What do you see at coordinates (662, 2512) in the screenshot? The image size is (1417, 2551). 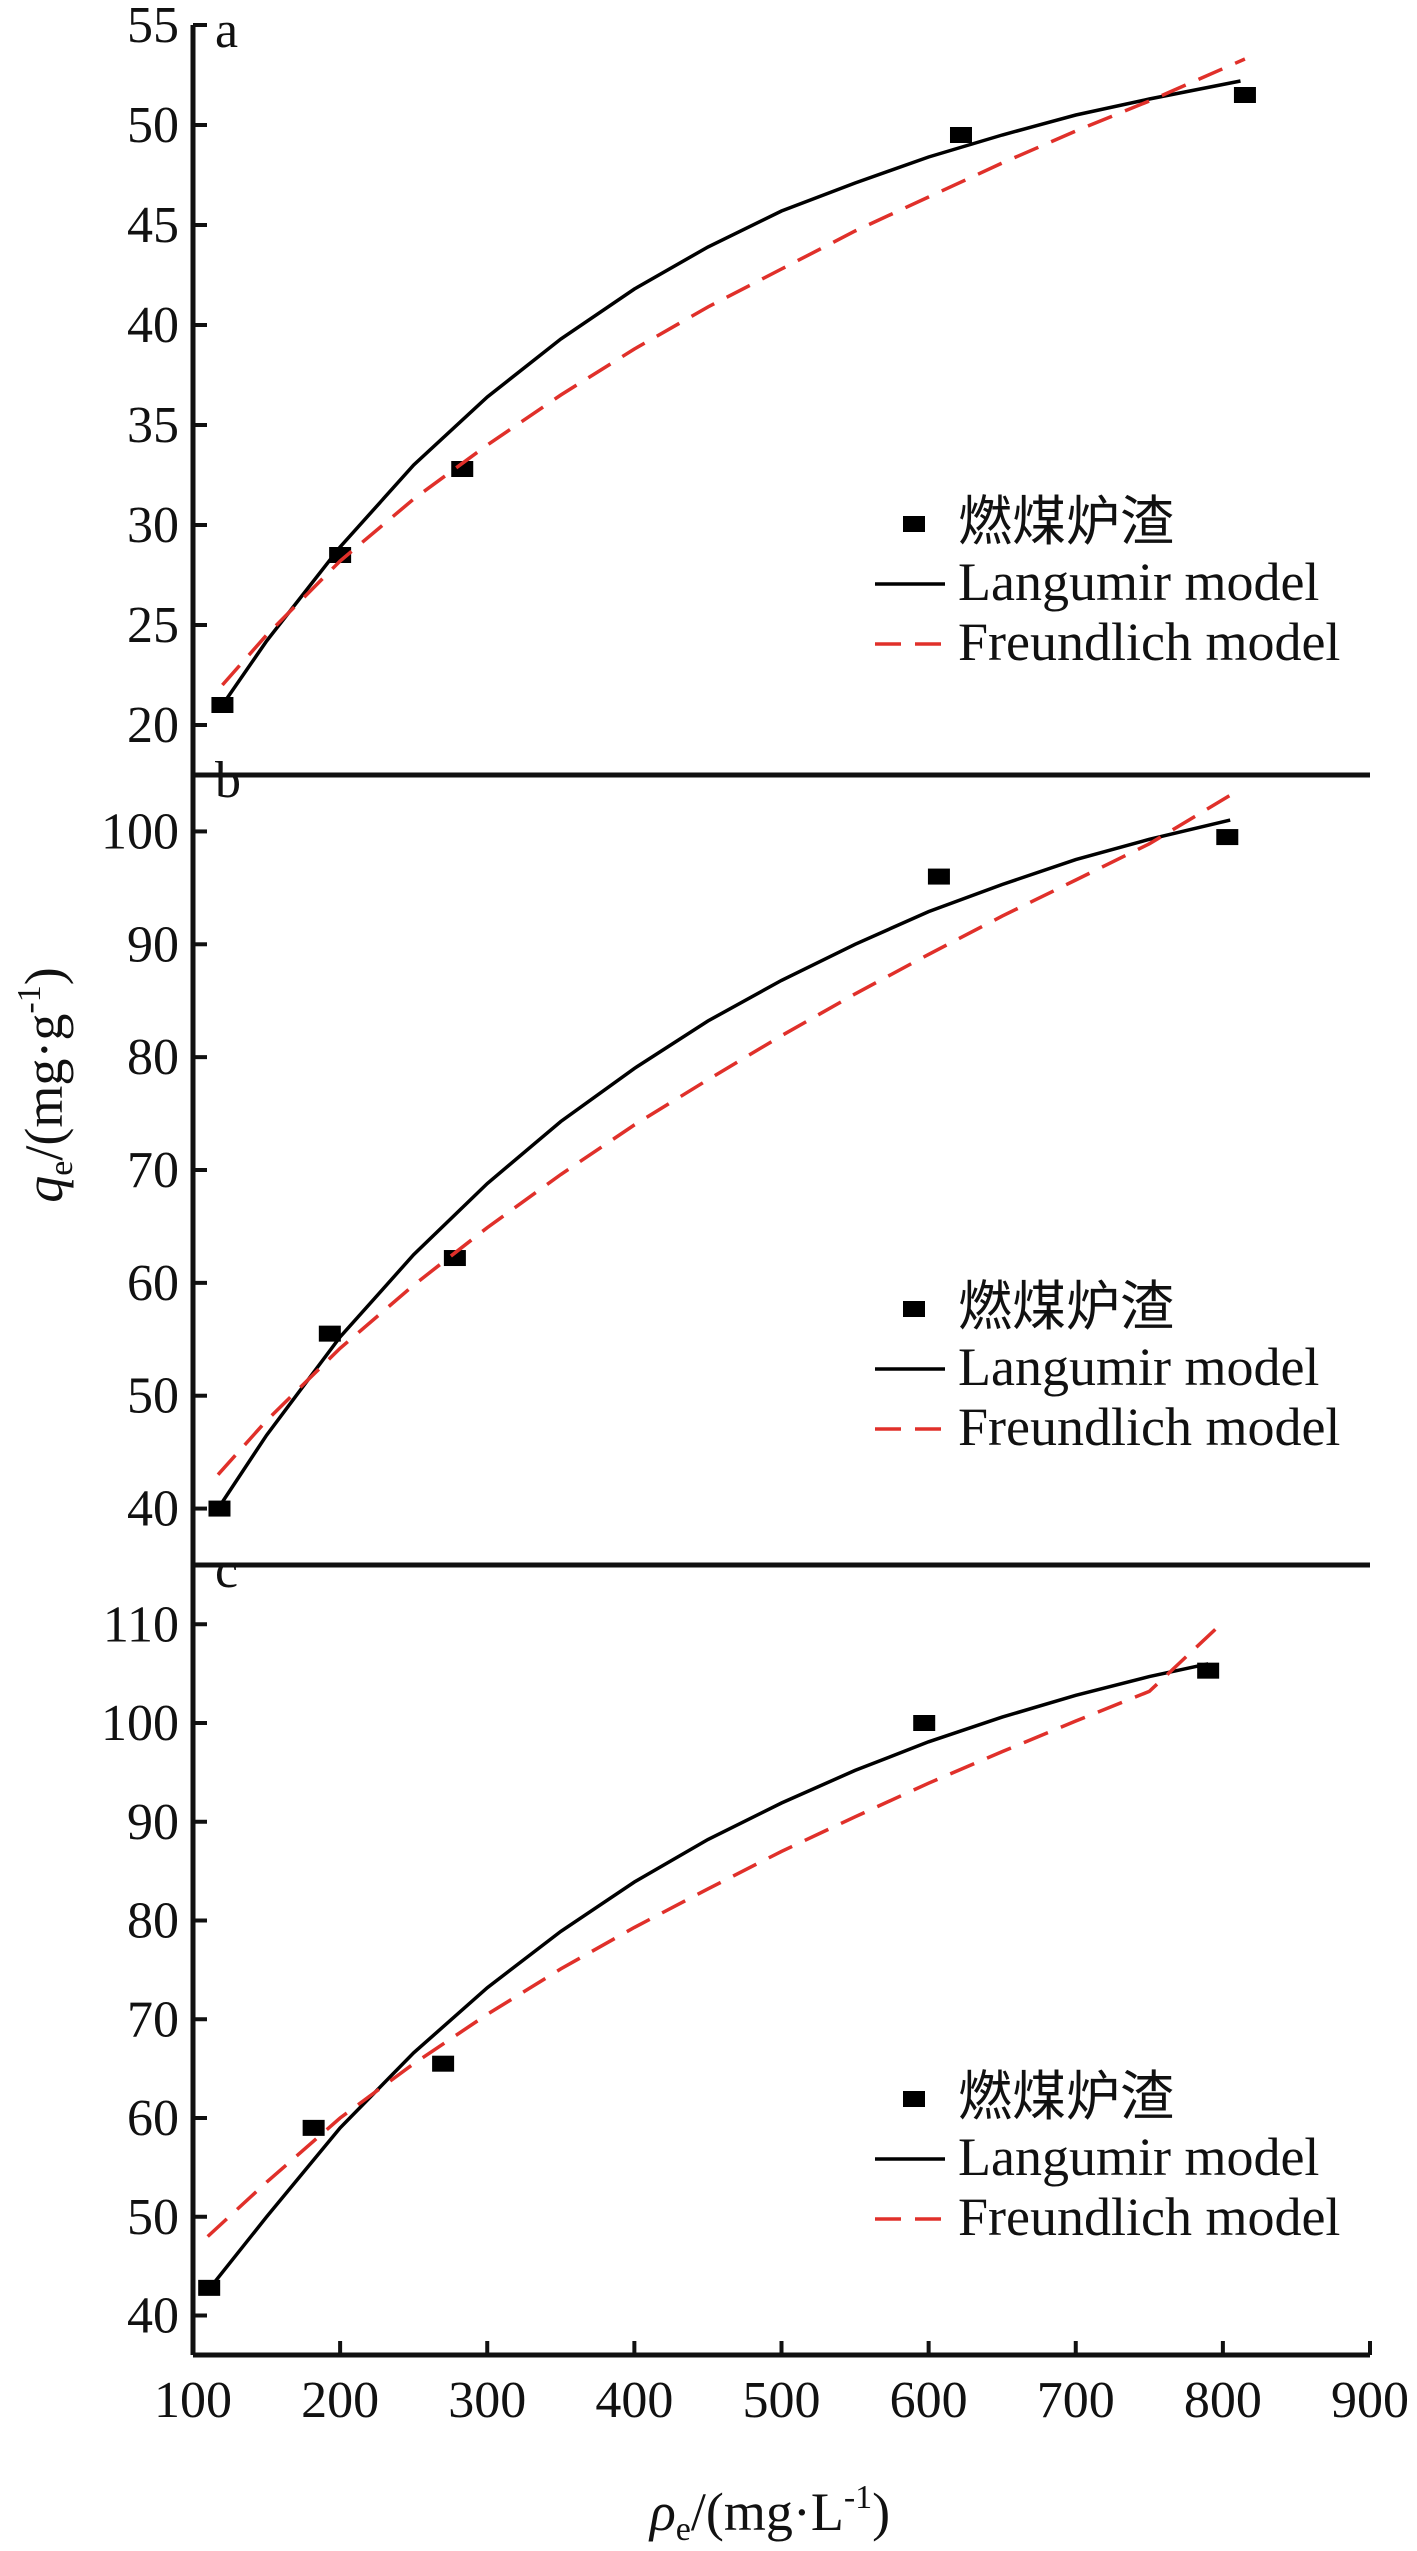 I see `x-axis-symbol: ρ` at bounding box center [662, 2512].